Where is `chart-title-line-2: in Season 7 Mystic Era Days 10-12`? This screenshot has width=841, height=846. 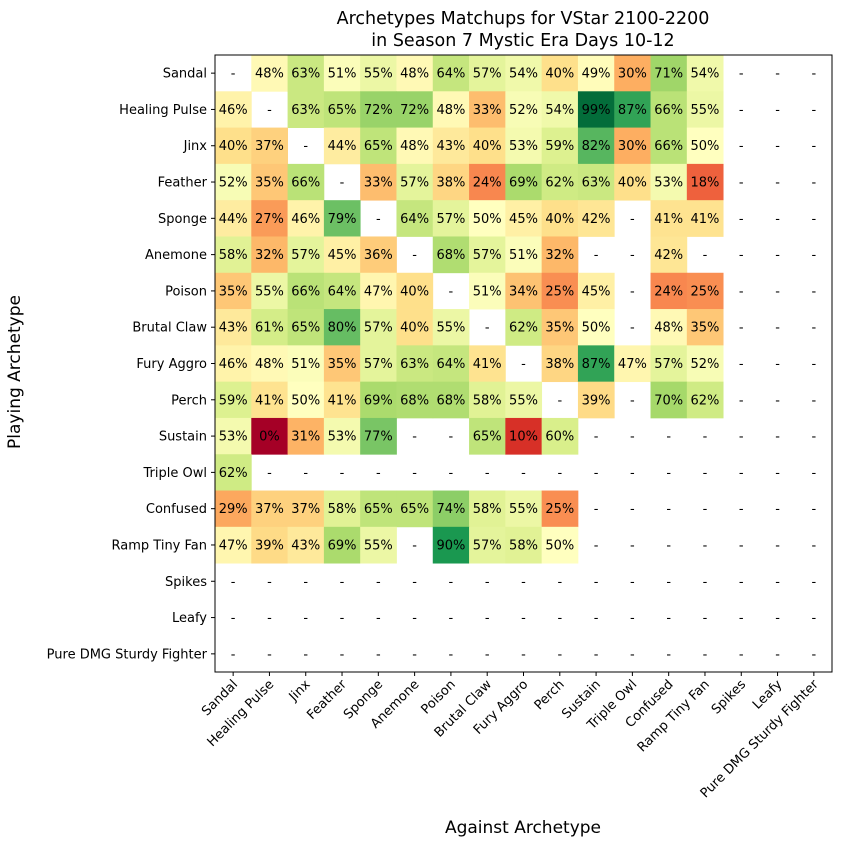
chart-title-line-2: in Season 7 Mystic Era Days 10-12 is located at coordinates (522, 41).